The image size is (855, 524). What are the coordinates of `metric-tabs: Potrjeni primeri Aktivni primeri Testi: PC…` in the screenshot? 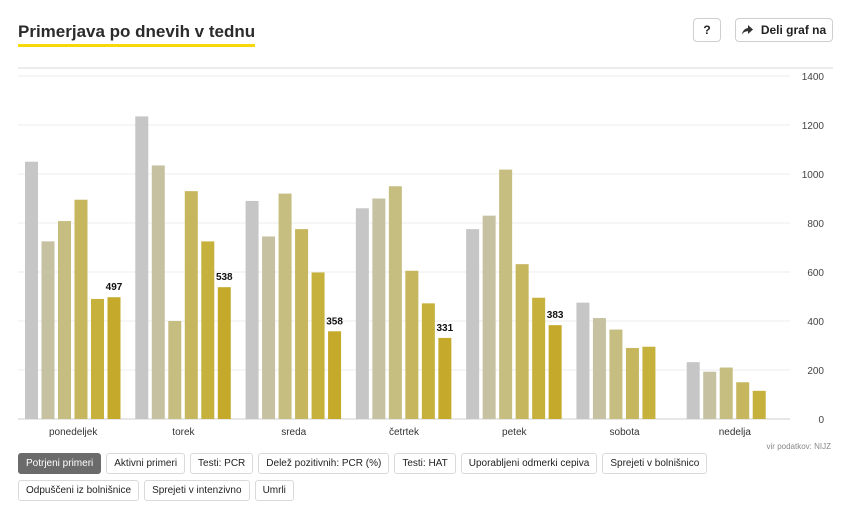 It's located at (418, 477).